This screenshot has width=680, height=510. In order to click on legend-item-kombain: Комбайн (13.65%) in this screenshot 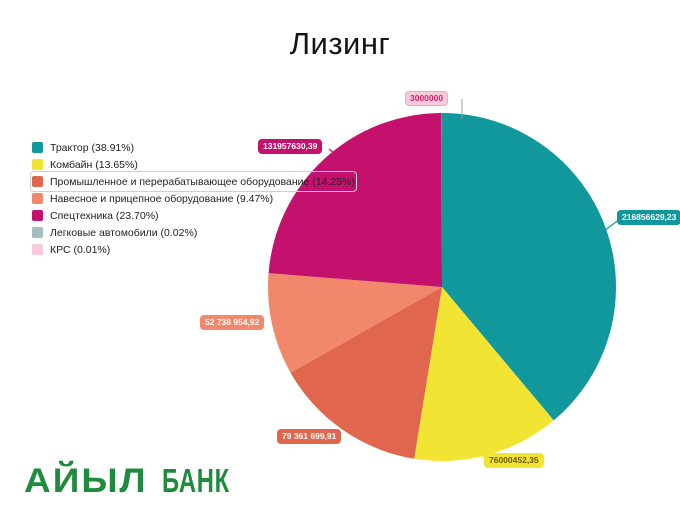, I will do `click(193, 164)`.